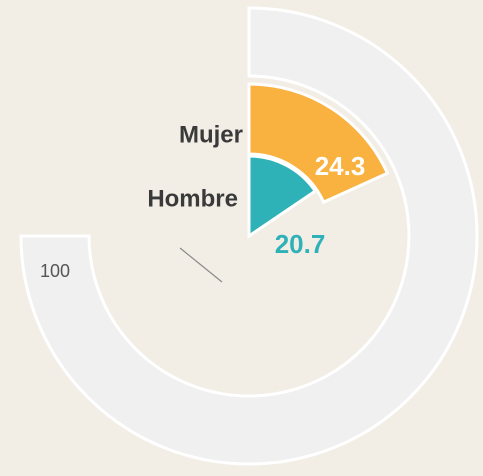 Image resolution: width=483 pixels, height=476 pixels. I want to click on track-label: 100, so click(55, 271).